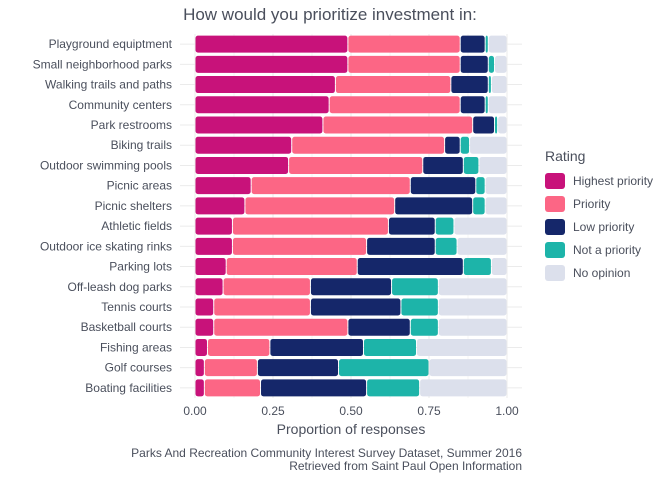  Describe the element at coordinates (493, 165) in the screenshot. I see `bar-no-opinion-outdoor-swimming-pools` at that location.